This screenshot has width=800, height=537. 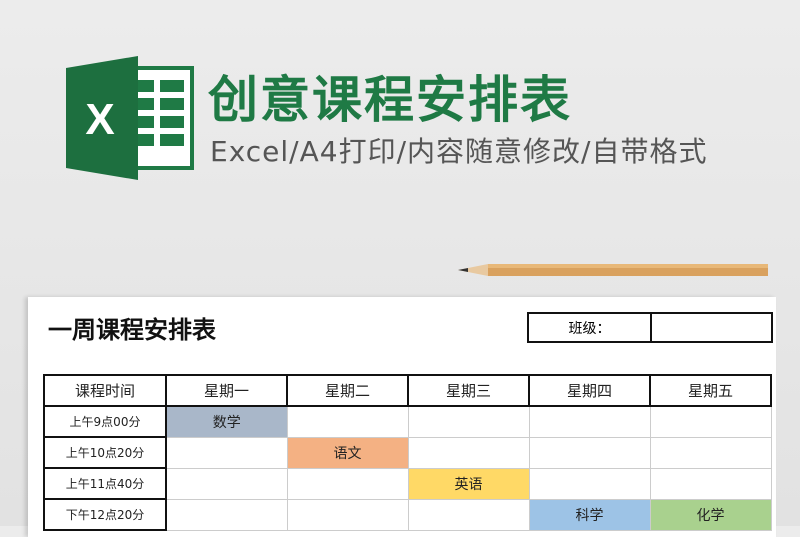 I want to click on class-label: 班级：, so click(x=589, y=328).